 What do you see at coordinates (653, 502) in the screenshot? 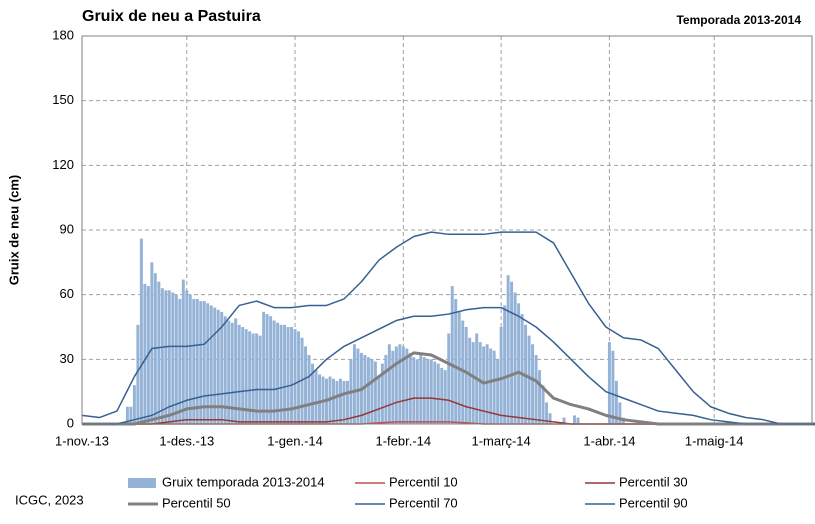
I see `legend-label: Percentil 90` at bounding box center [653, 502].